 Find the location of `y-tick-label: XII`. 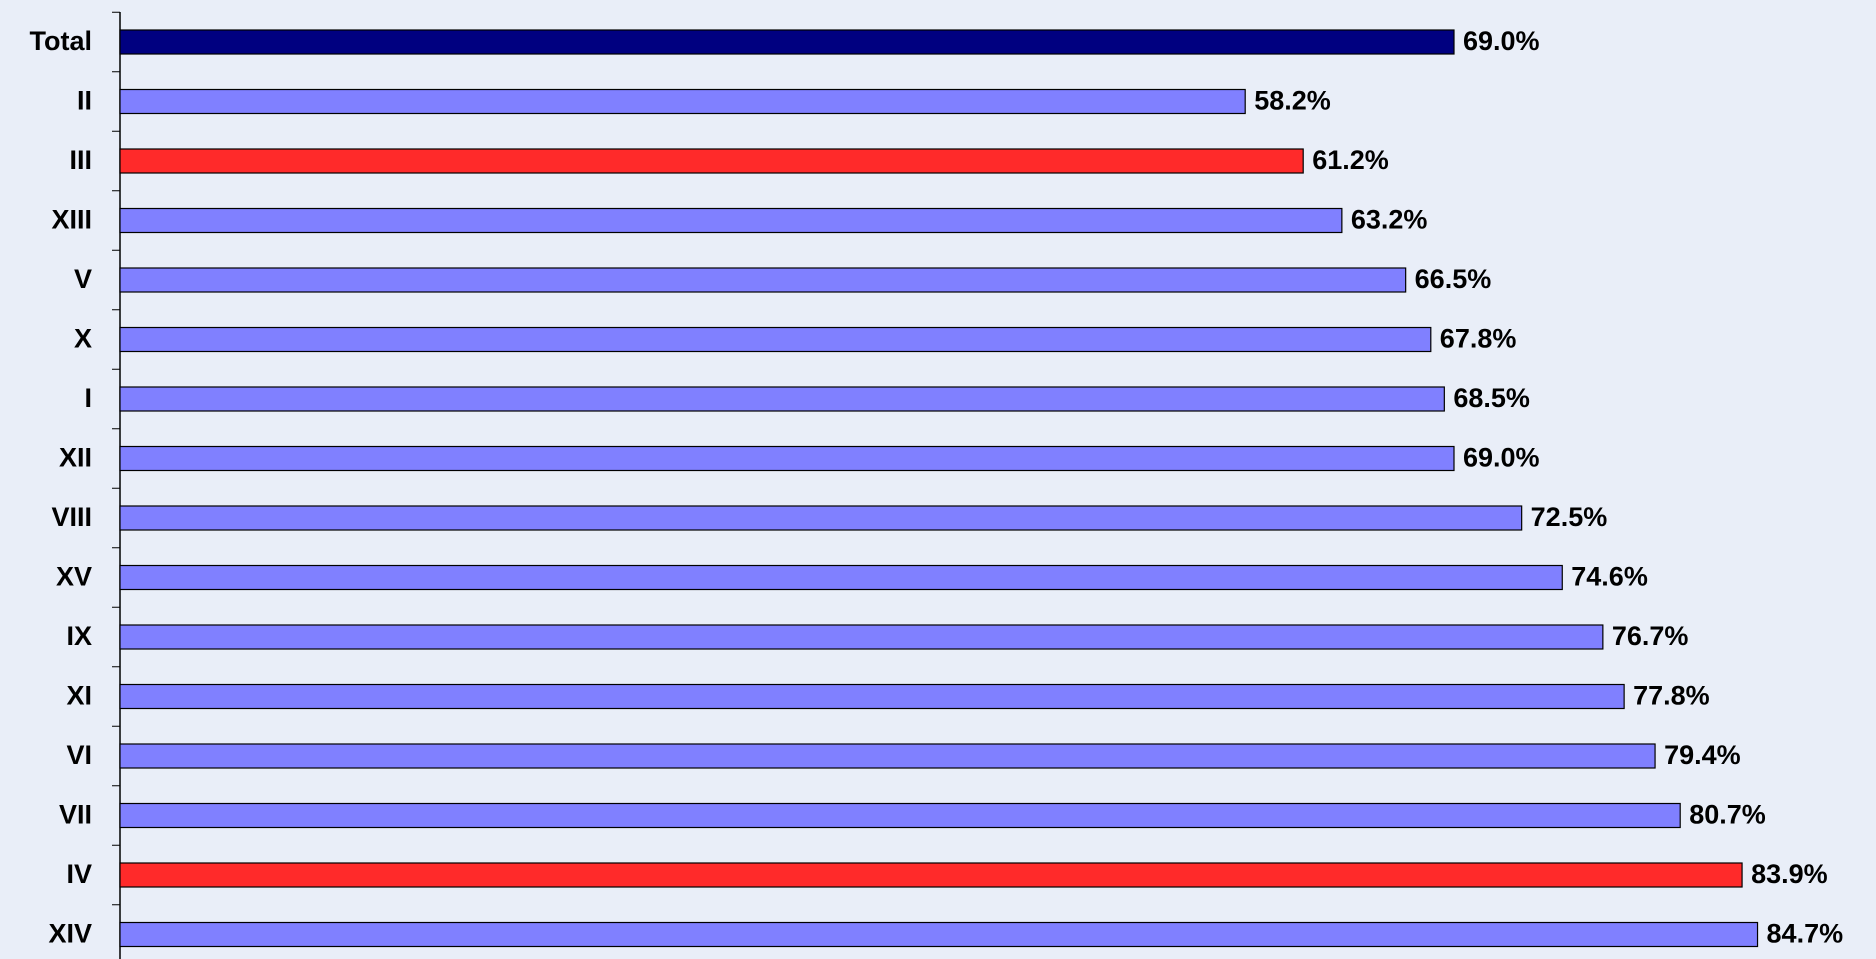

y-tick-label: XII is located at coordinates (75, 458).